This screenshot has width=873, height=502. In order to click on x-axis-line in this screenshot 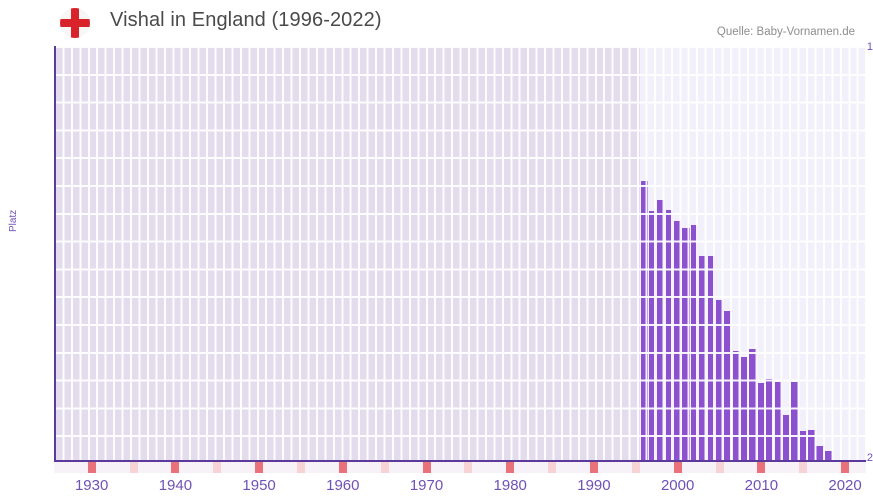, I will do `click(460, 461)`.